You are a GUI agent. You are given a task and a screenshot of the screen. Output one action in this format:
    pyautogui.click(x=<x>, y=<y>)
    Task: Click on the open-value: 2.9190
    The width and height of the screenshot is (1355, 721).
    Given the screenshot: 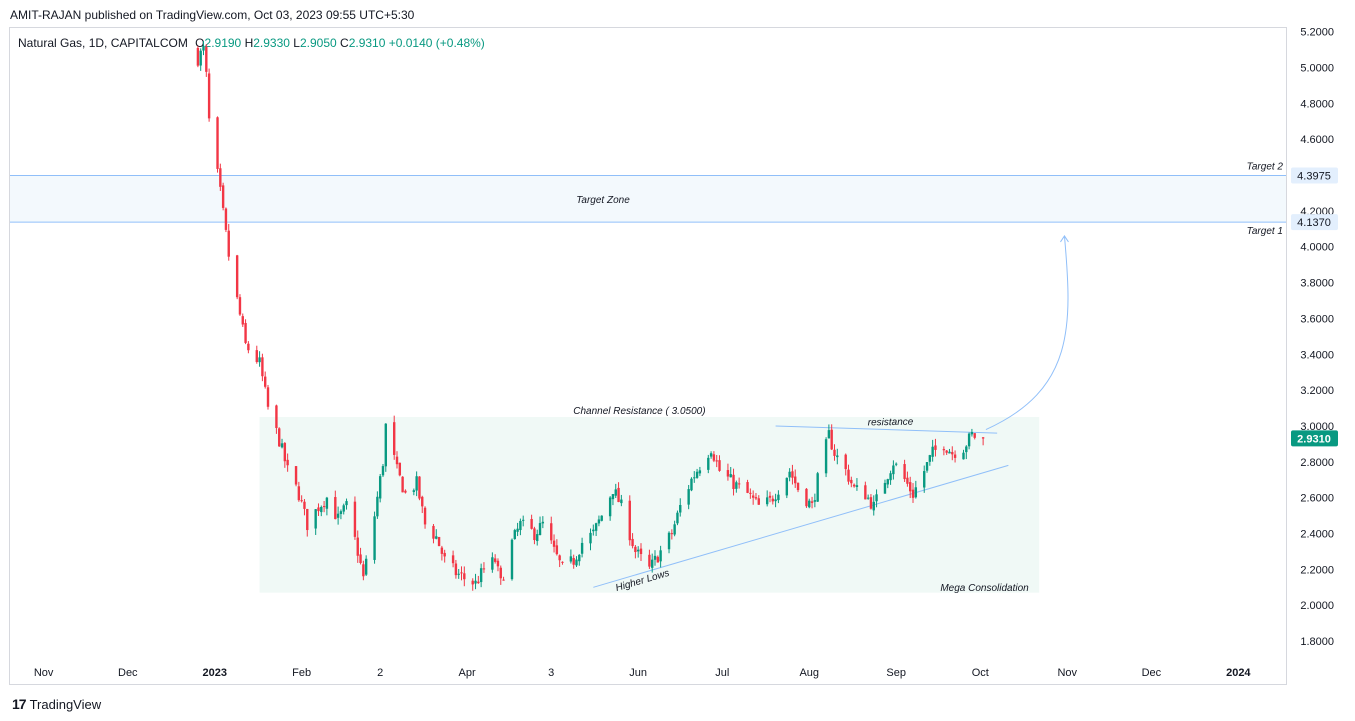 What is the action you would take?
    pyautogui.click(x=223, y=43)
    